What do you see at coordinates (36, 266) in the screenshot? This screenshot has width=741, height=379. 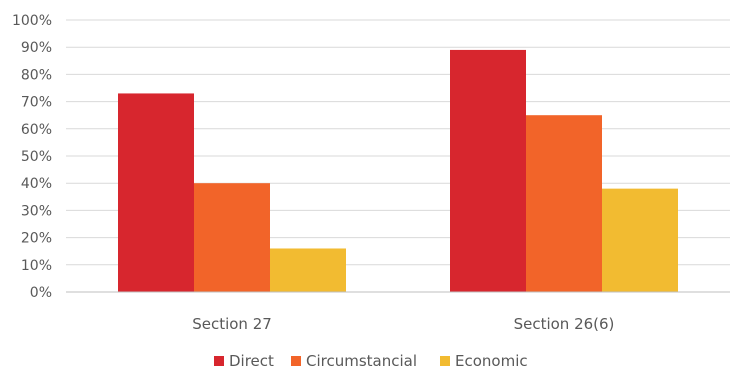 I see `y-tick-label: 10%` at bounding box center [36, 266].